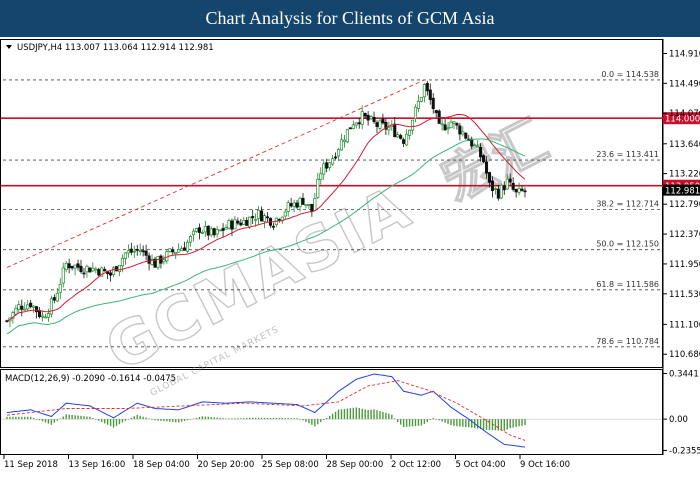 The image size is (700, 500). I want to click on y-tick-label: 113.640, so click(684, 145).